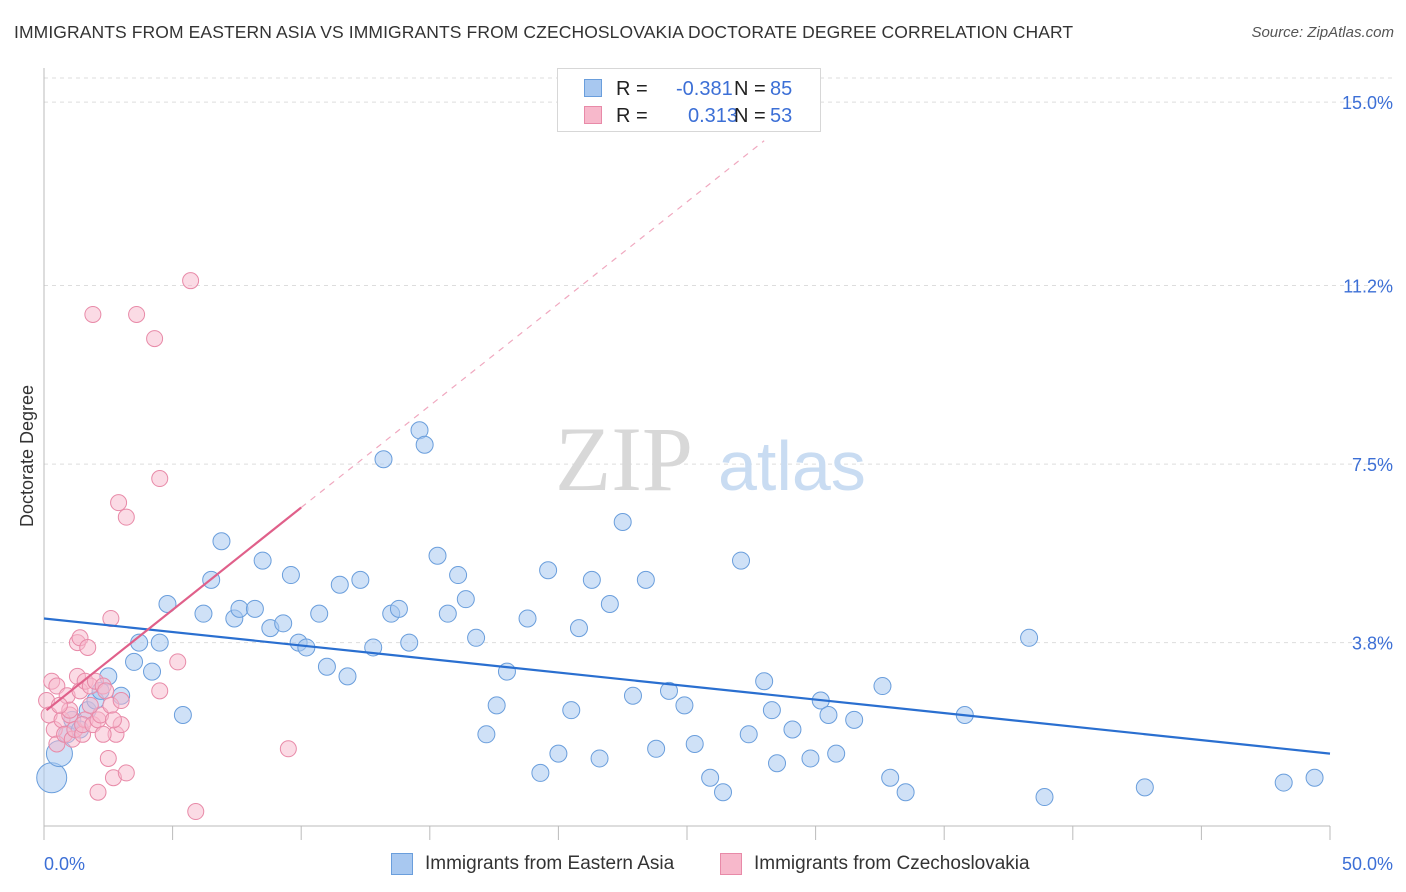 The width and height of the screenshot is (1406, 892). Describe the element at coordinates (687, 686) in the screenshot. I see `trend-line-eastern-asia` at that location.